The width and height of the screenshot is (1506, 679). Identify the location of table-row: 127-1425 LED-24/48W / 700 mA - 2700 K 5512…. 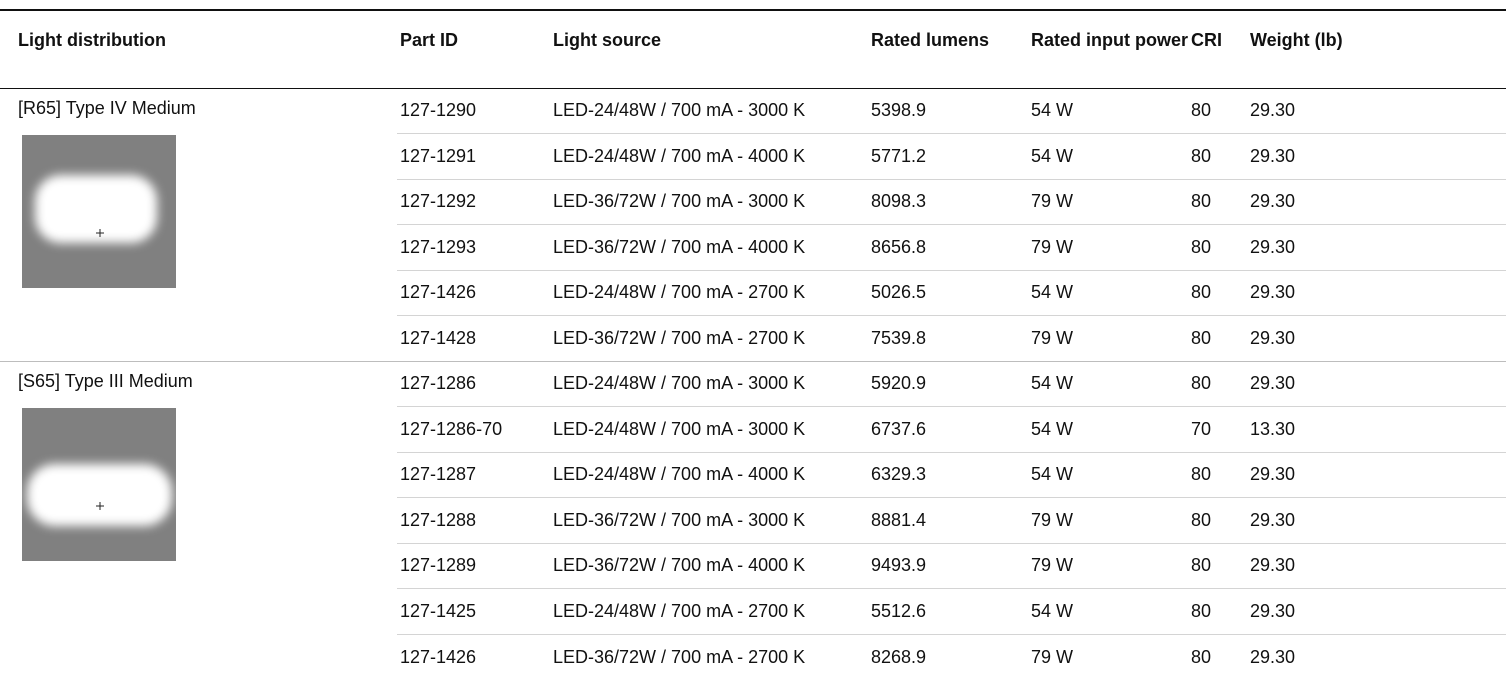
(753, 611).